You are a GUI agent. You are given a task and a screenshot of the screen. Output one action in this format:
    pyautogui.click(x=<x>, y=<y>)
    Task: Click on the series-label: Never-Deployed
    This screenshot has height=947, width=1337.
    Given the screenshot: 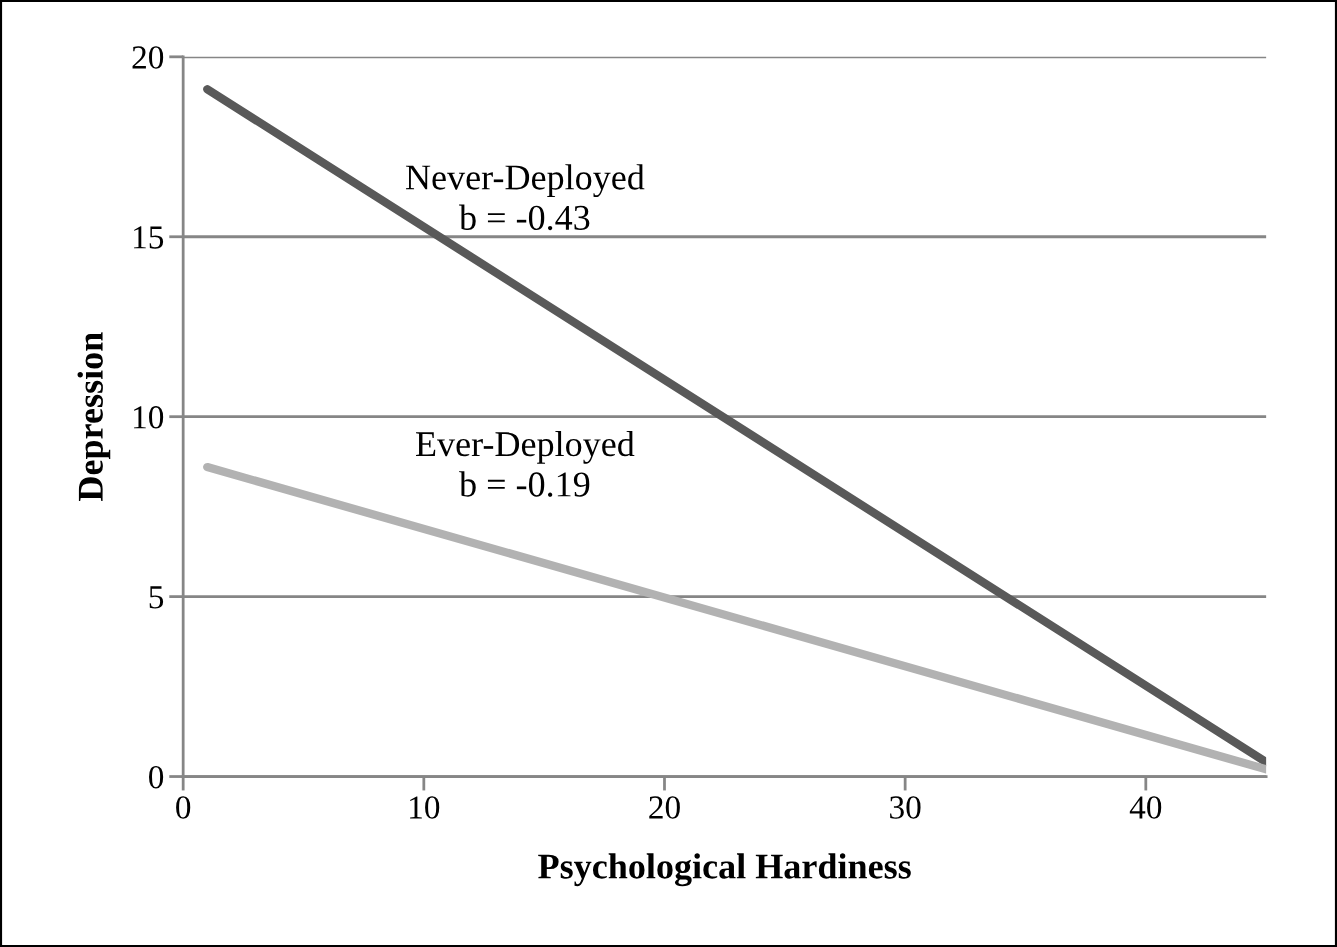 What is the action you would take?
    pyautogui.click(x=525, y=181)
    